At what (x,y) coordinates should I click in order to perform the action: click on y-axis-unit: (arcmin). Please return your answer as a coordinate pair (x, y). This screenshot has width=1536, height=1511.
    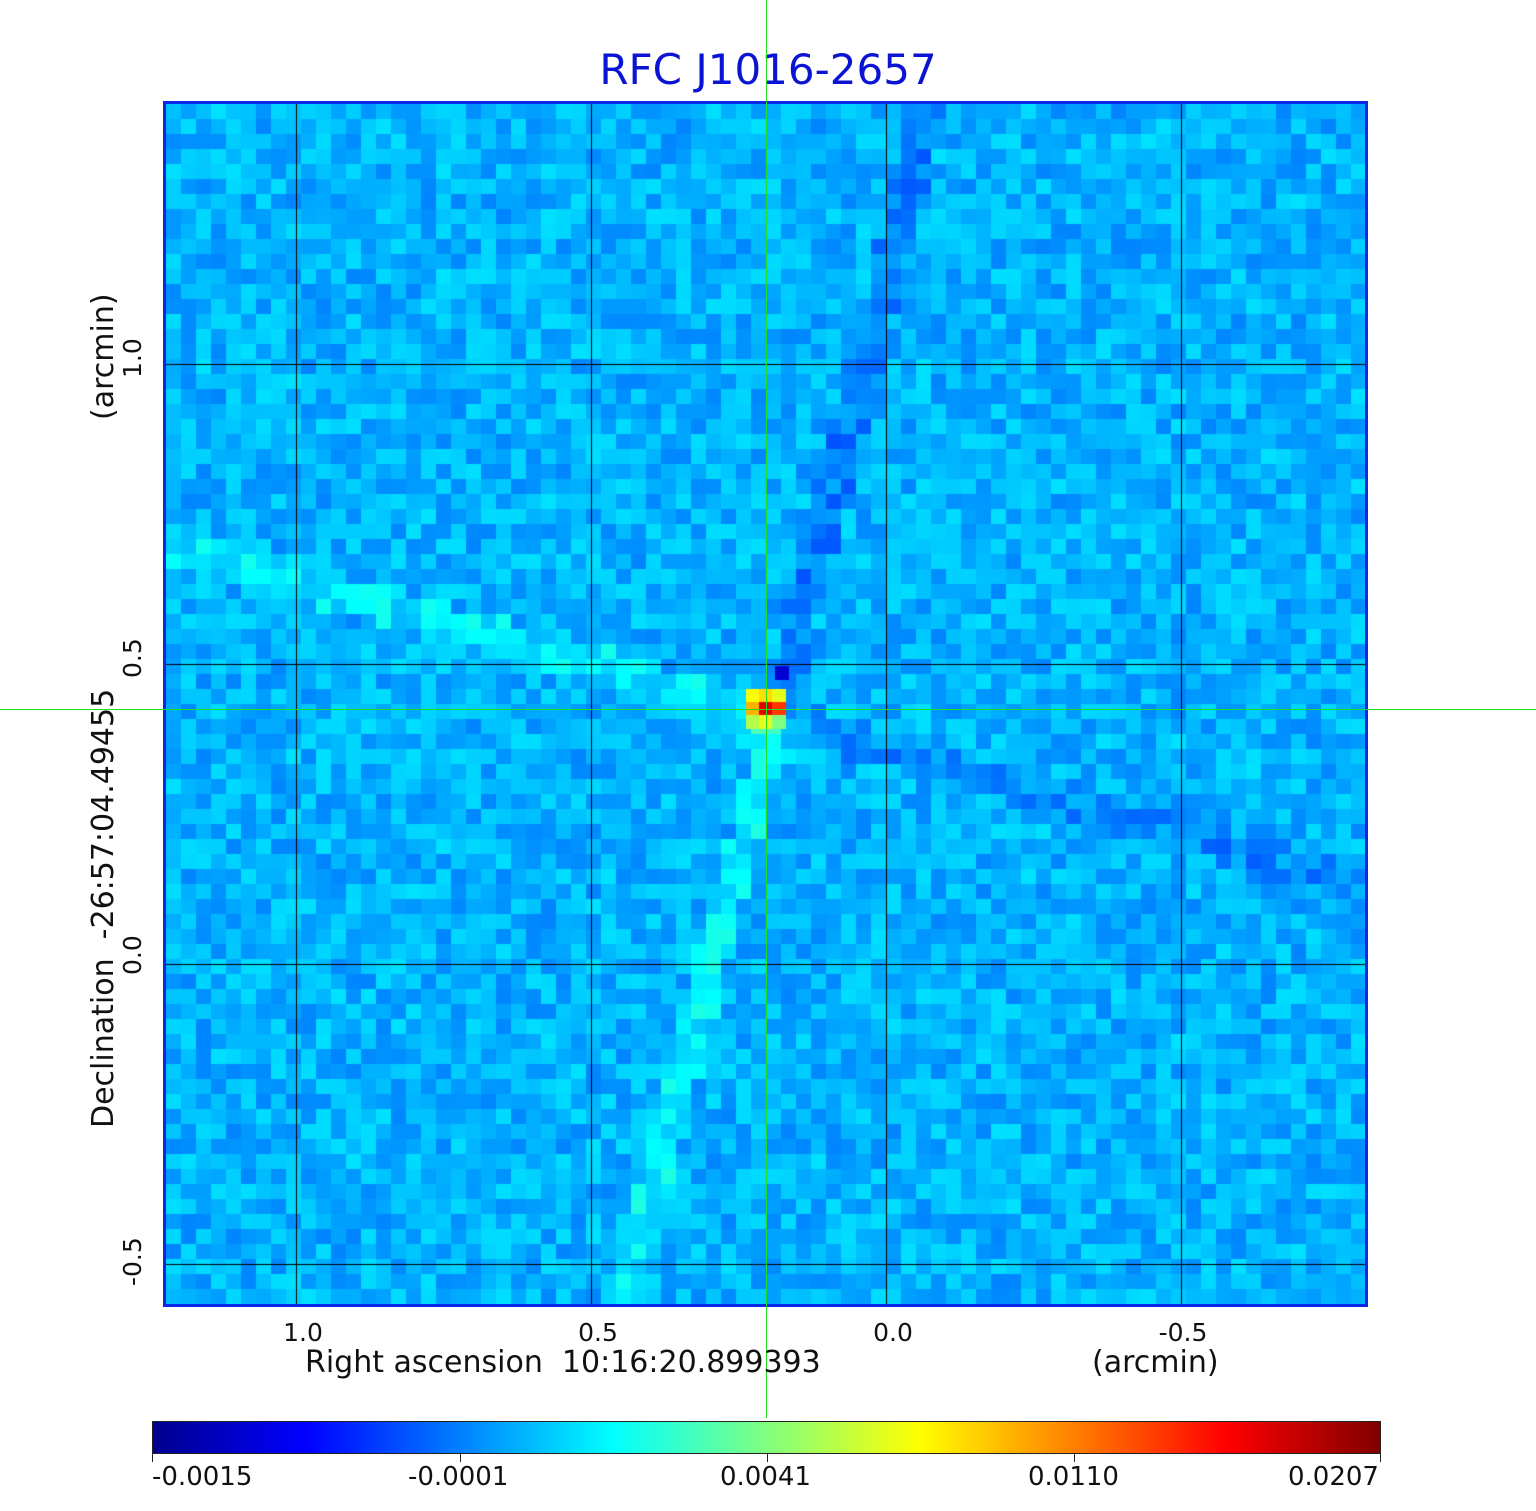
    Looking at the image, I should click on (103, 356).